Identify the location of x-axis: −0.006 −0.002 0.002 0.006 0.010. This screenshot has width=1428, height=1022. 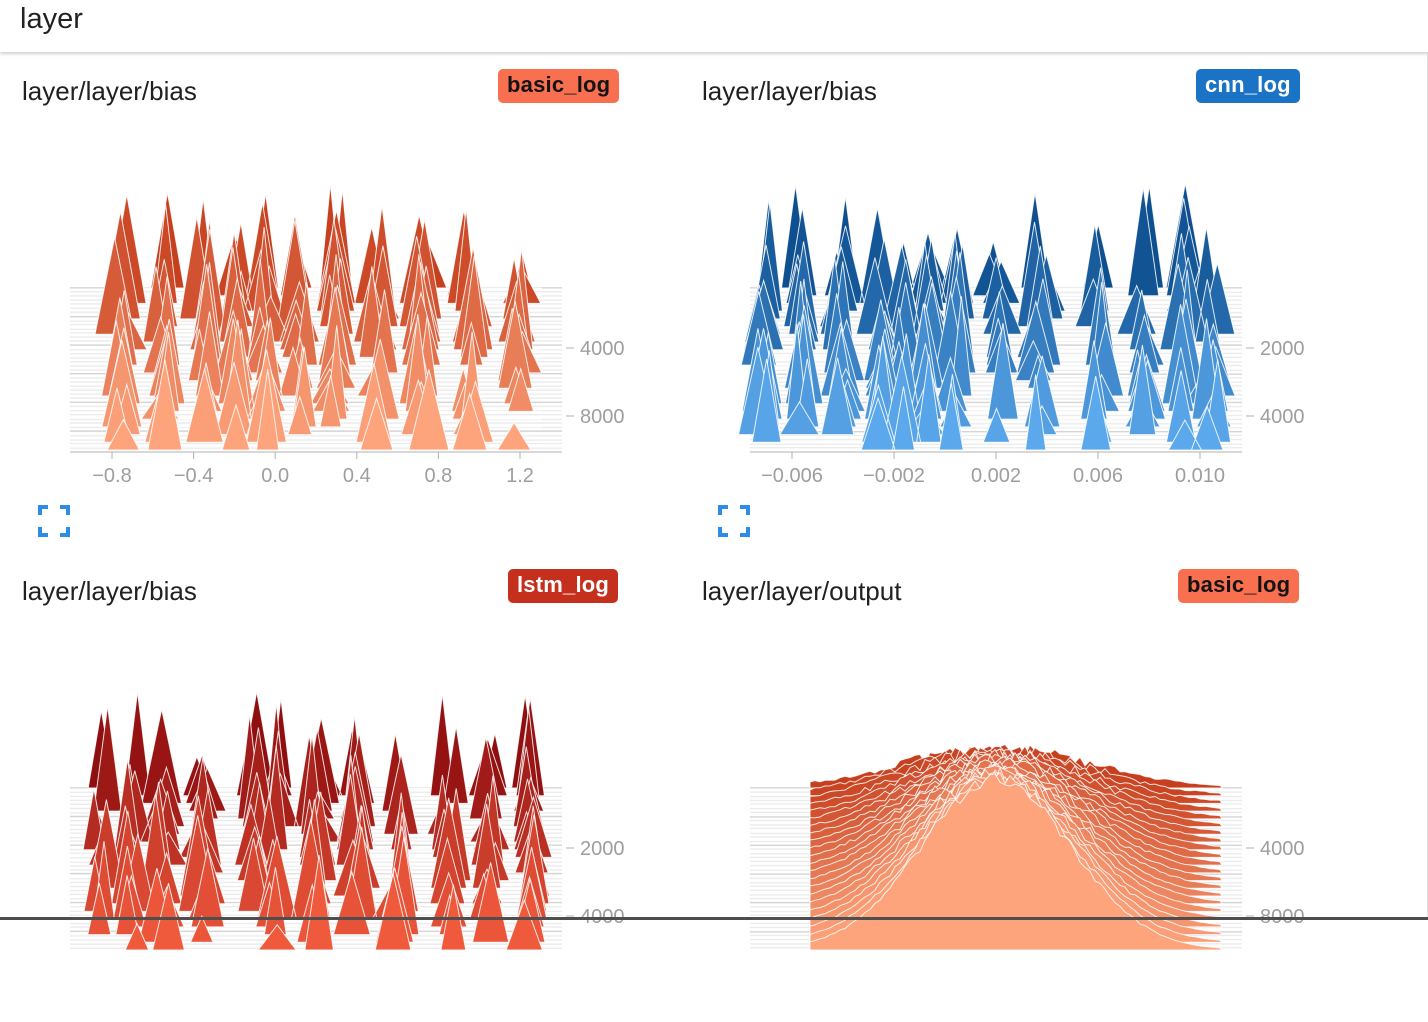
(996, 469).